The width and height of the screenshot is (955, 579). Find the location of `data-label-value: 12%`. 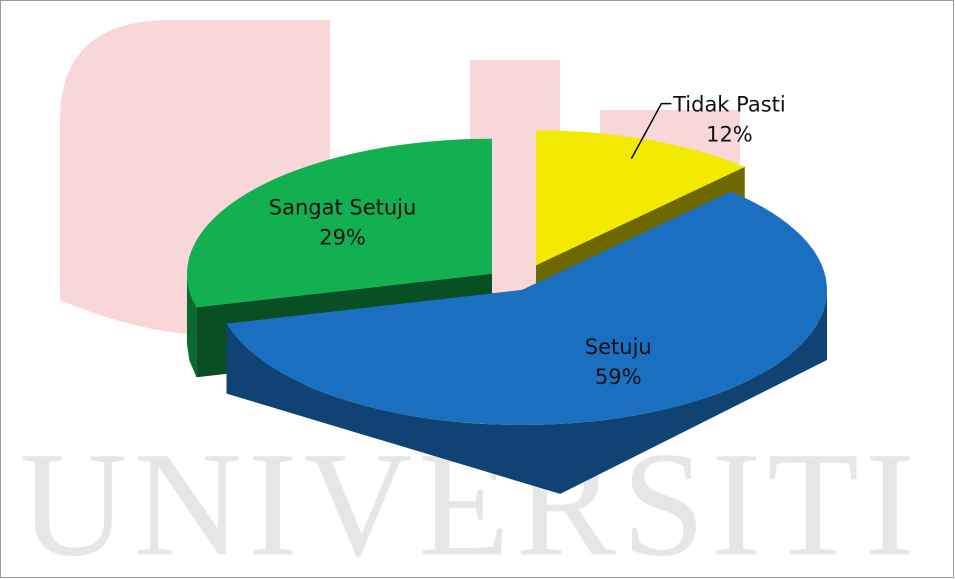

data-label-value: 12% is located at coordinates (729, 135).